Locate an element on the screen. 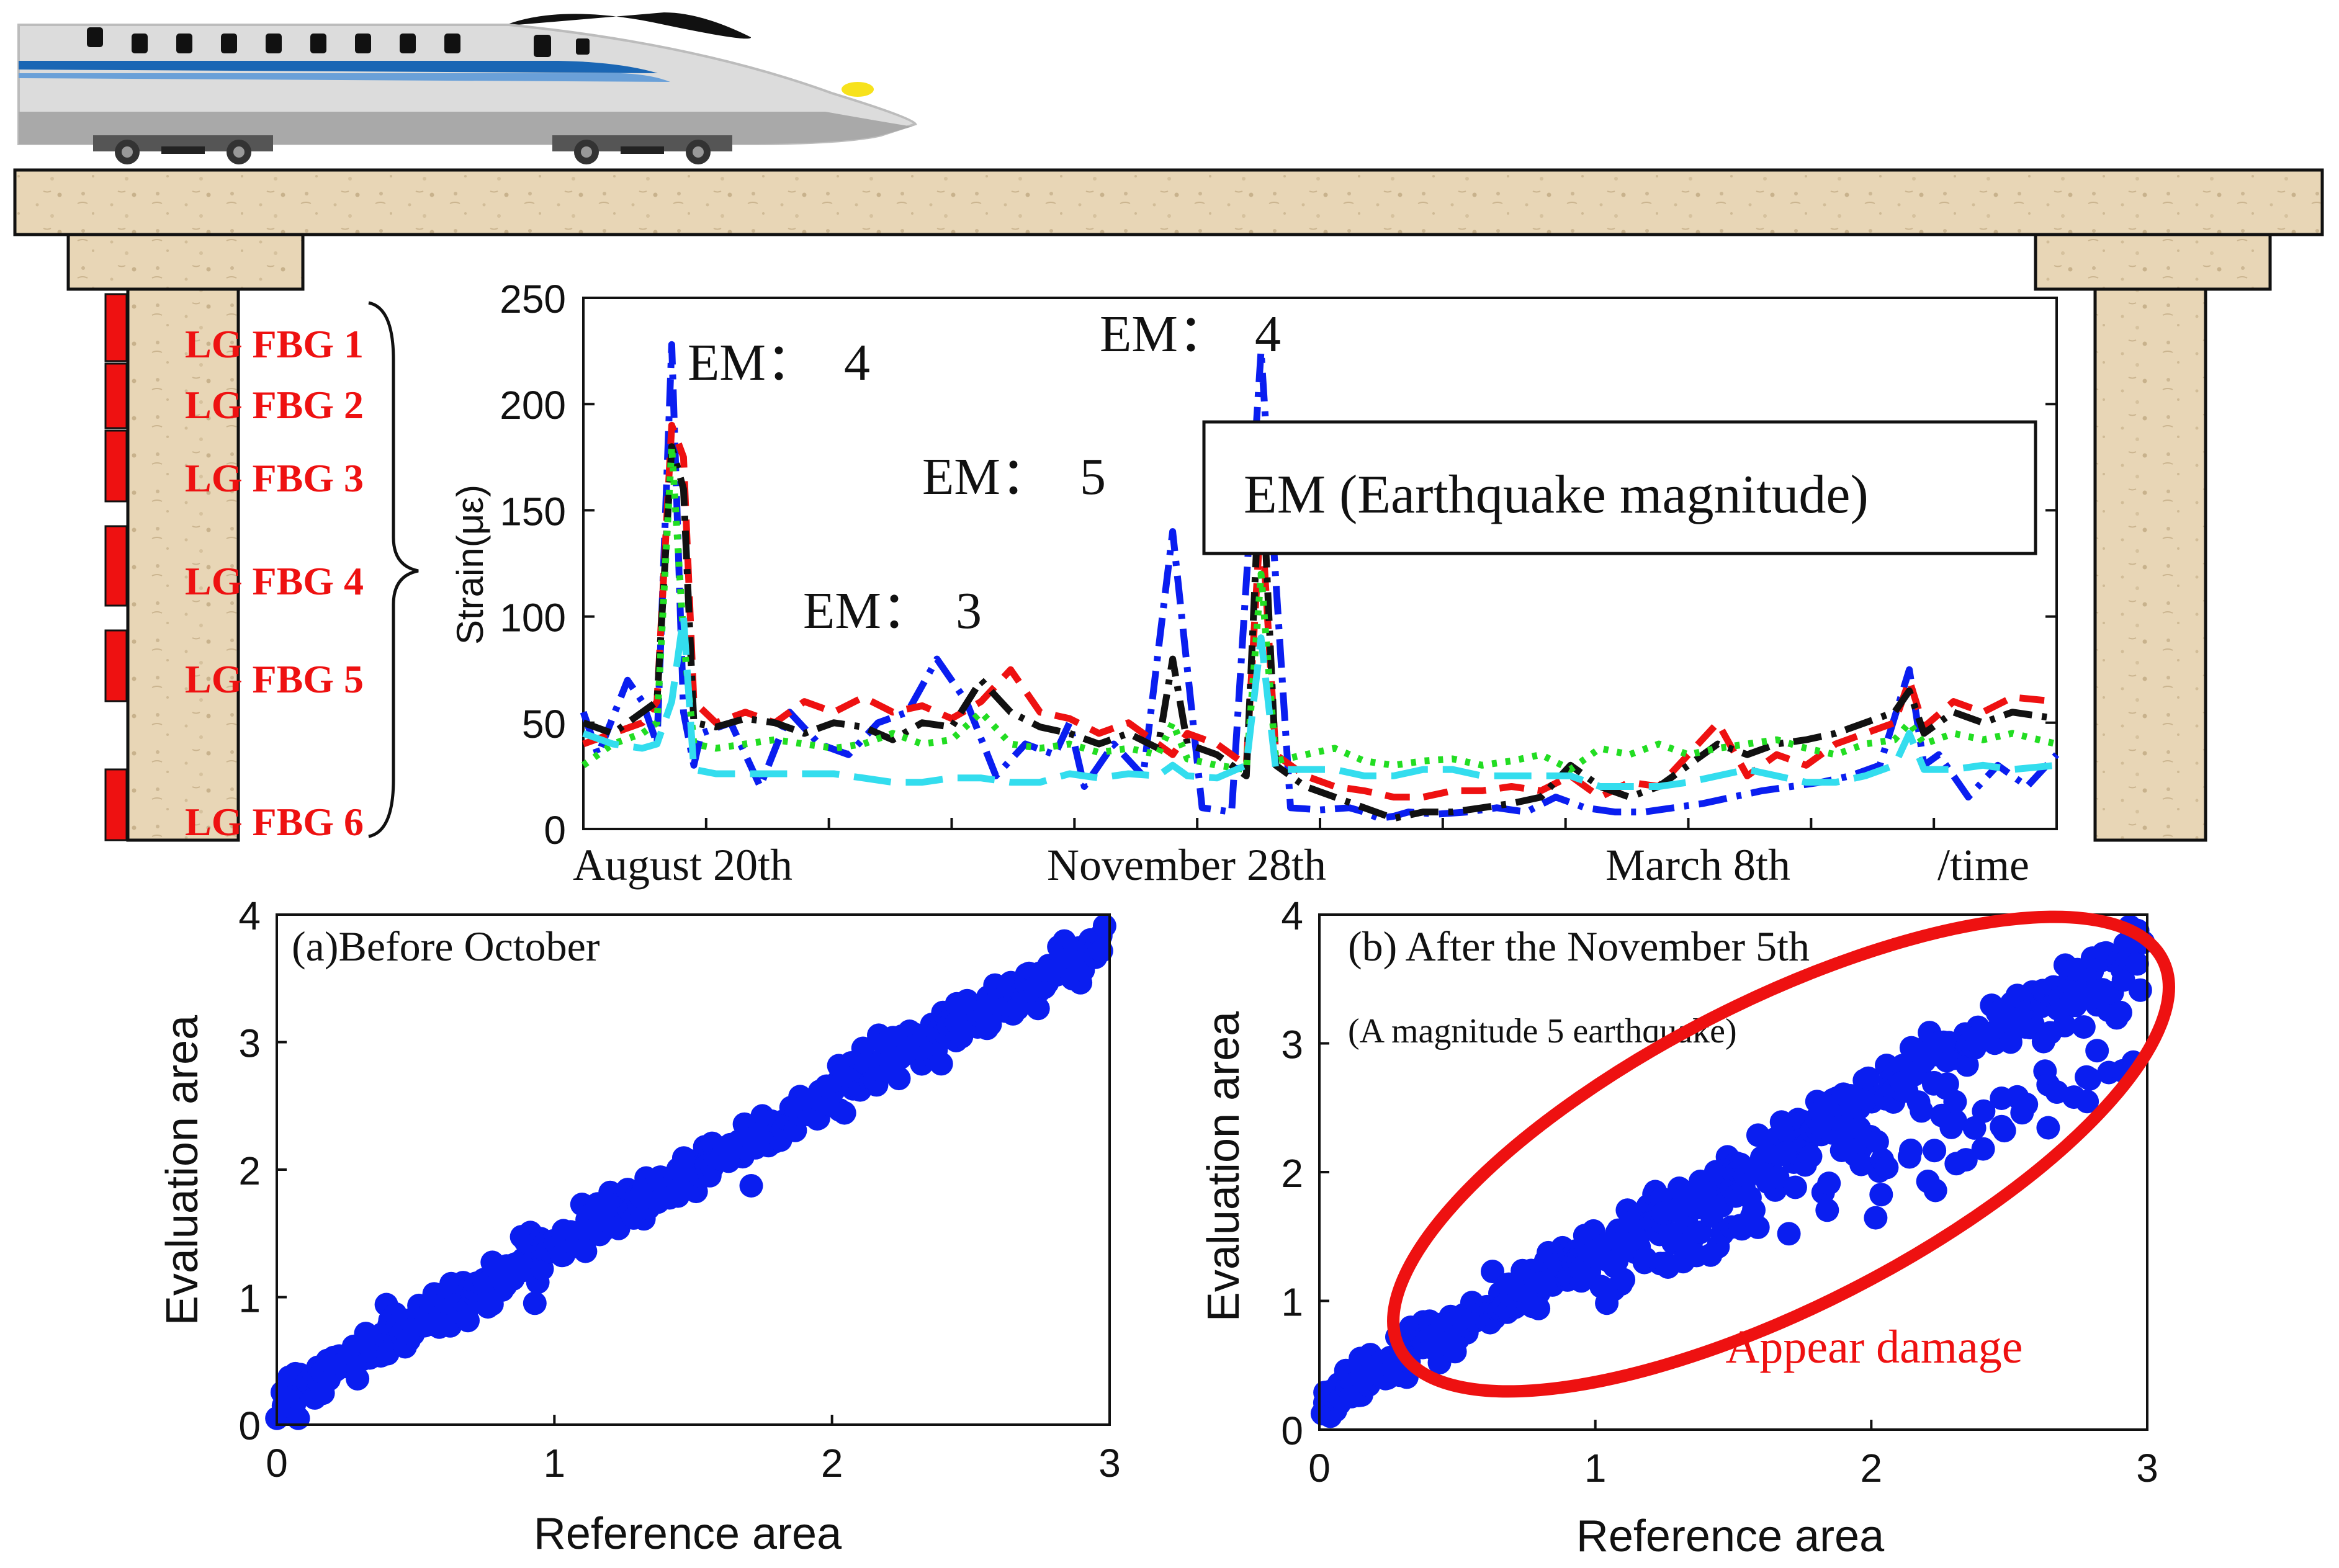  scatter-a-ytick-label: 3 is located at coordinates (249, 1043).